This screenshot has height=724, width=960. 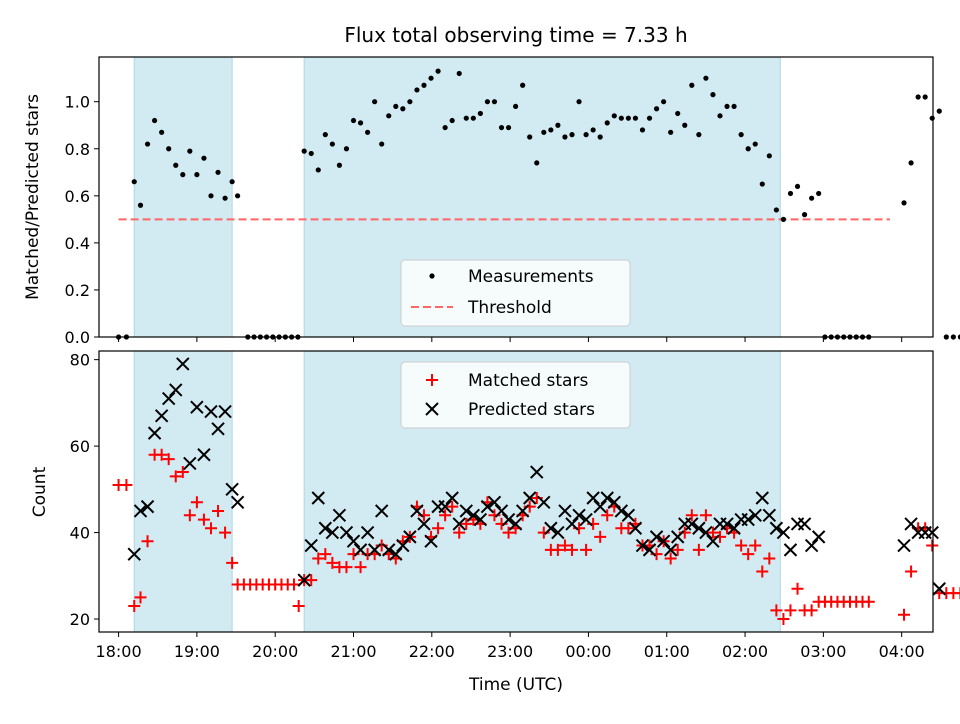 What do you see at coordinates (77, 243) in the screenshot?
I see `y-tick-label: 0.4` at bounding box center [77, 243].